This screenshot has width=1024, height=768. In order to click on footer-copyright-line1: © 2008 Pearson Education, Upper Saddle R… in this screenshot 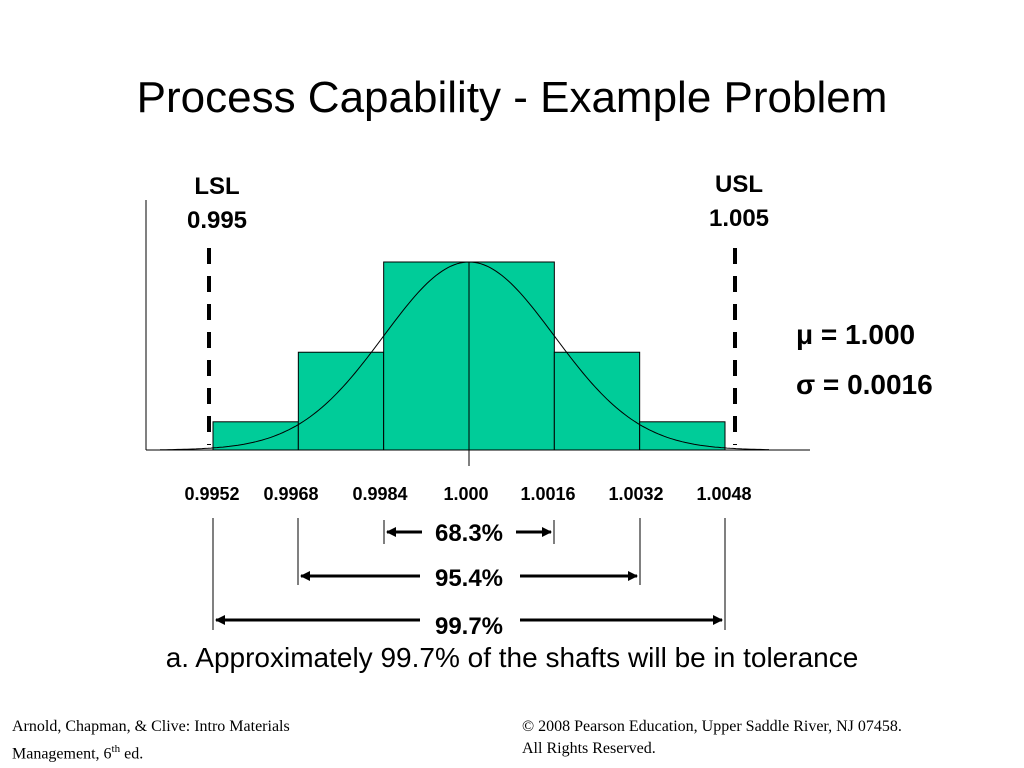, I will do `click(712, 726)`.